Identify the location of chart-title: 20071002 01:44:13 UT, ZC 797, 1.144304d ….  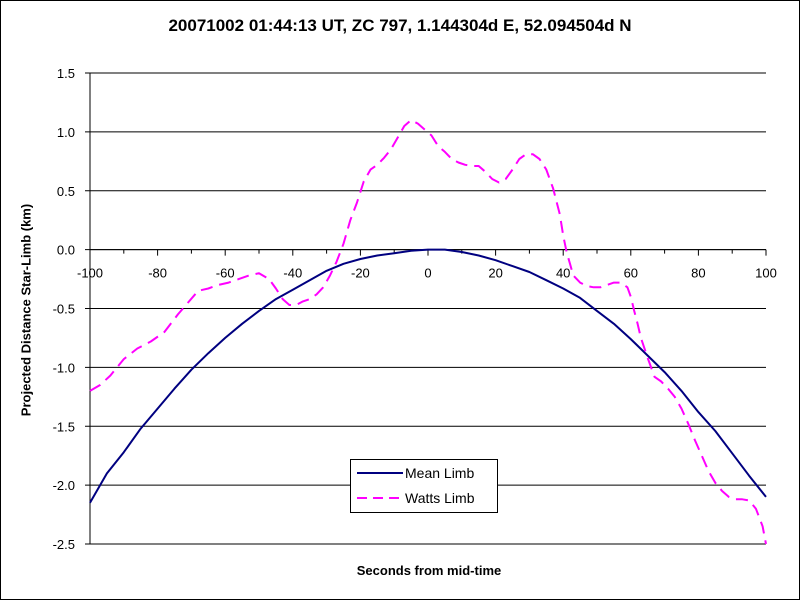
(400, 25).